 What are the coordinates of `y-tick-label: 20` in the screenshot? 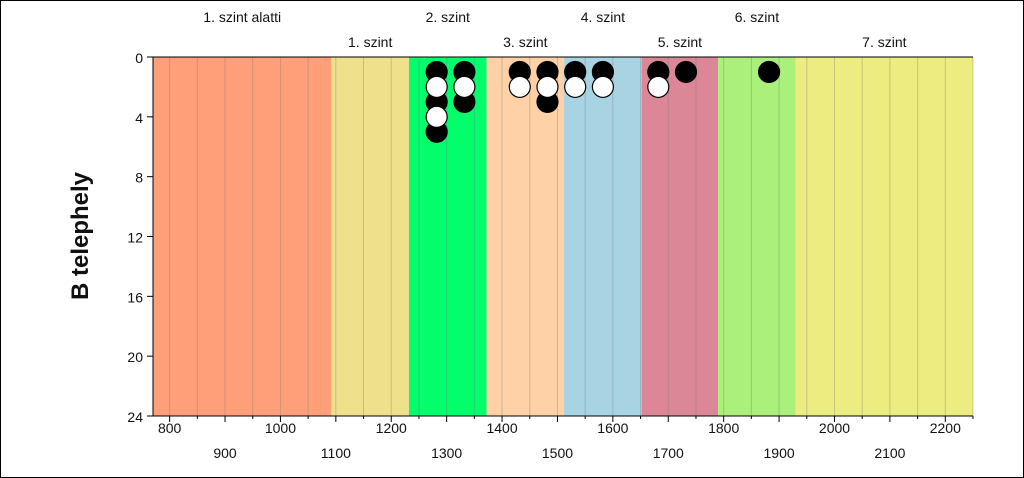 It's located at (135, 357).